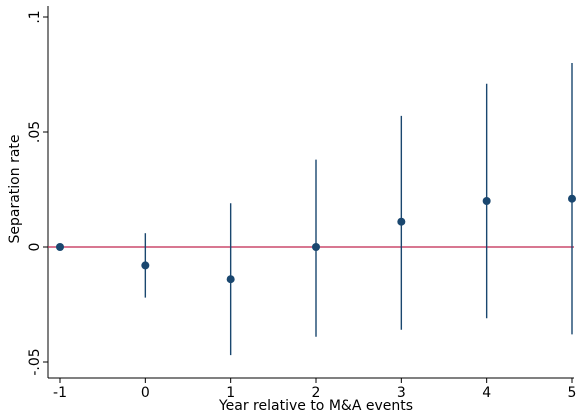 Image resolution: width=578 pixels, height=415 pixels. Describe the element at coordinates (572, 393) in the screenshot. I see `x-tick-label: 5` at that location.